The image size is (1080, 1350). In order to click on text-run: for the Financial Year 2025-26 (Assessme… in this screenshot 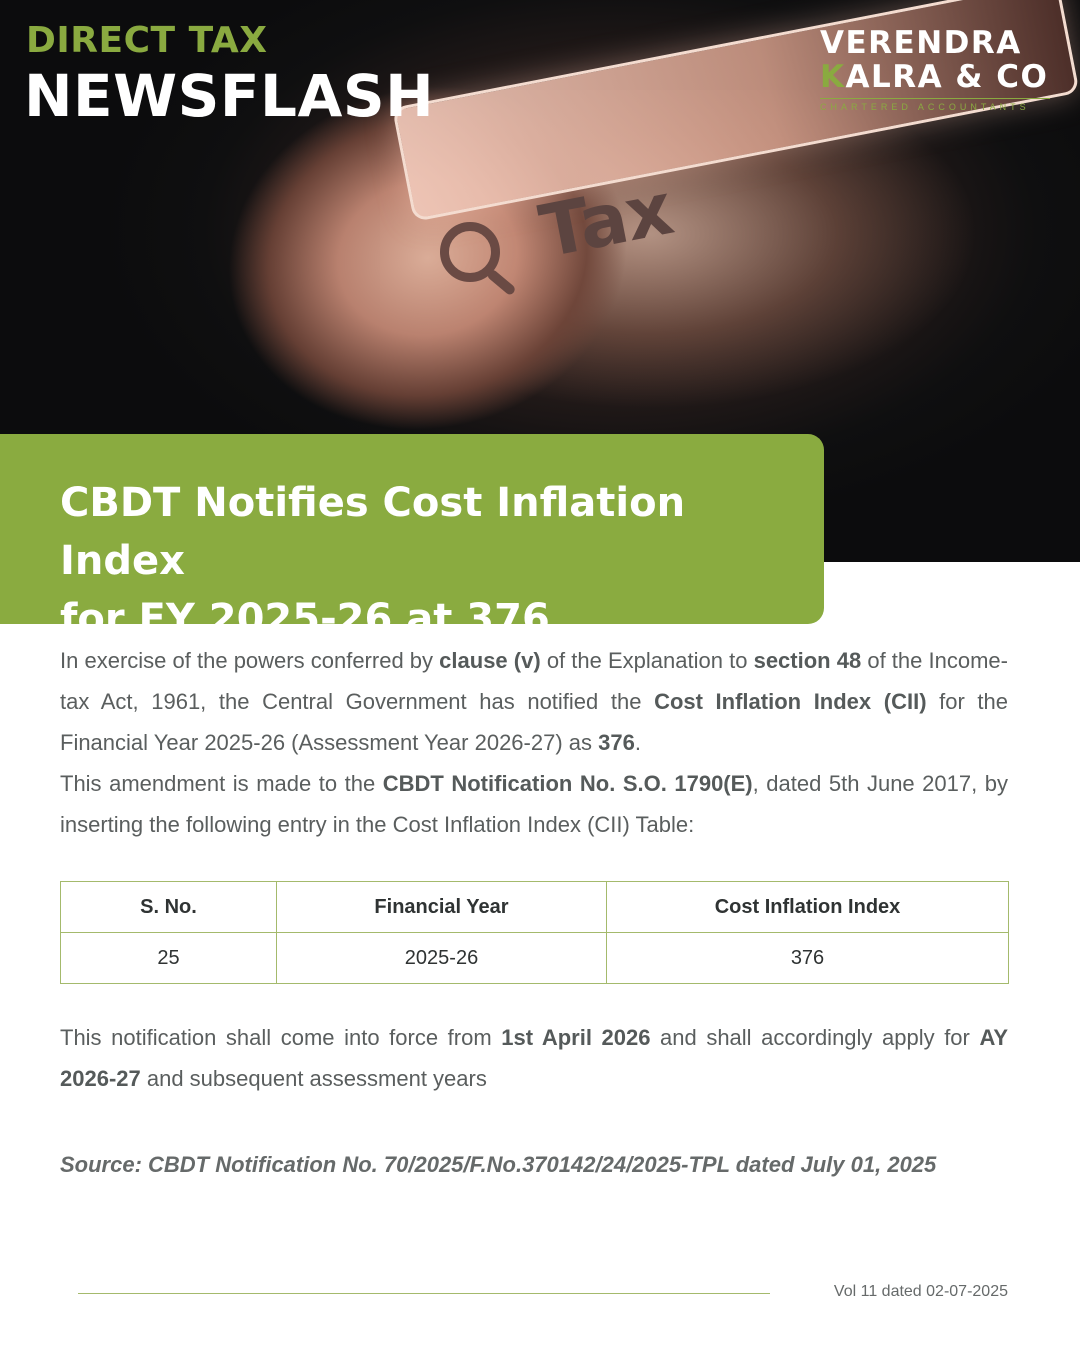, I will do `click(534, 722)`.